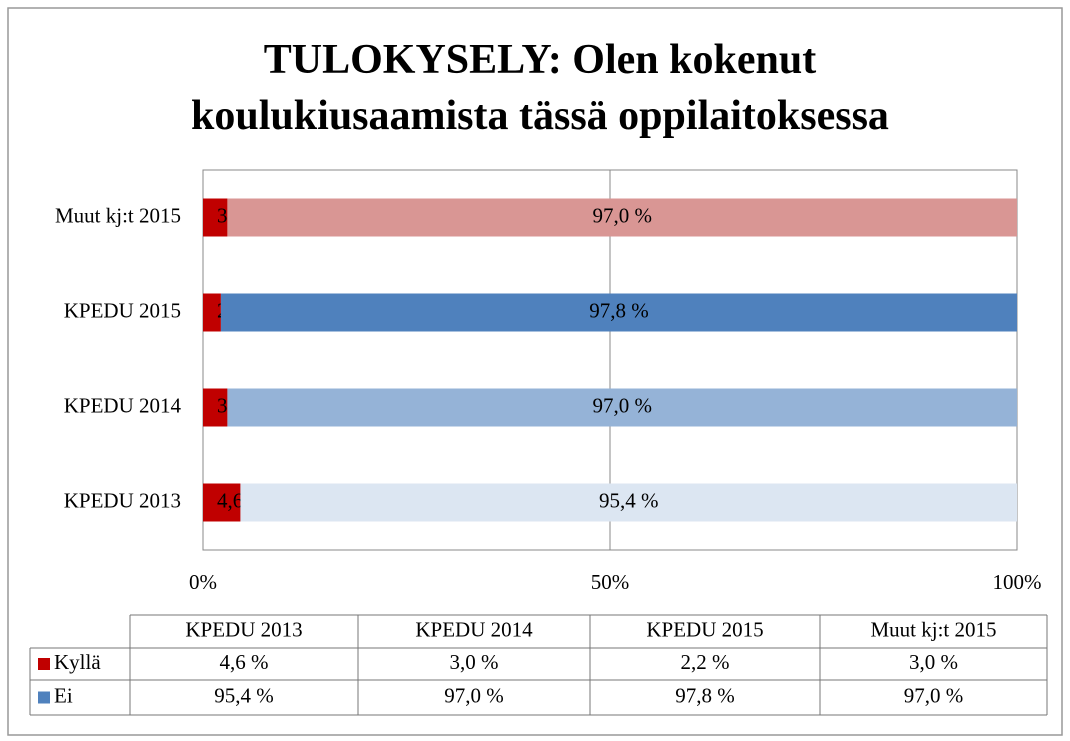 The height and width of the screenshot is (741, 1070). Describe the element at coordinates (1017, 582) in the screenshot. I see `x-tick-label: 100%` at that location.